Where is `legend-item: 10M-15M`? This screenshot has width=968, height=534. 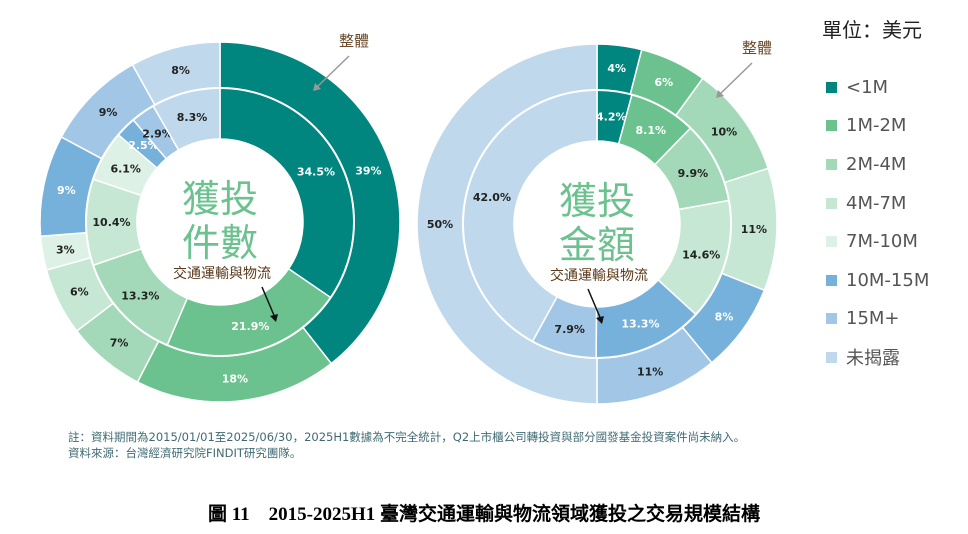 legend-item: 10M-15M is located at coordinates (877, 280).